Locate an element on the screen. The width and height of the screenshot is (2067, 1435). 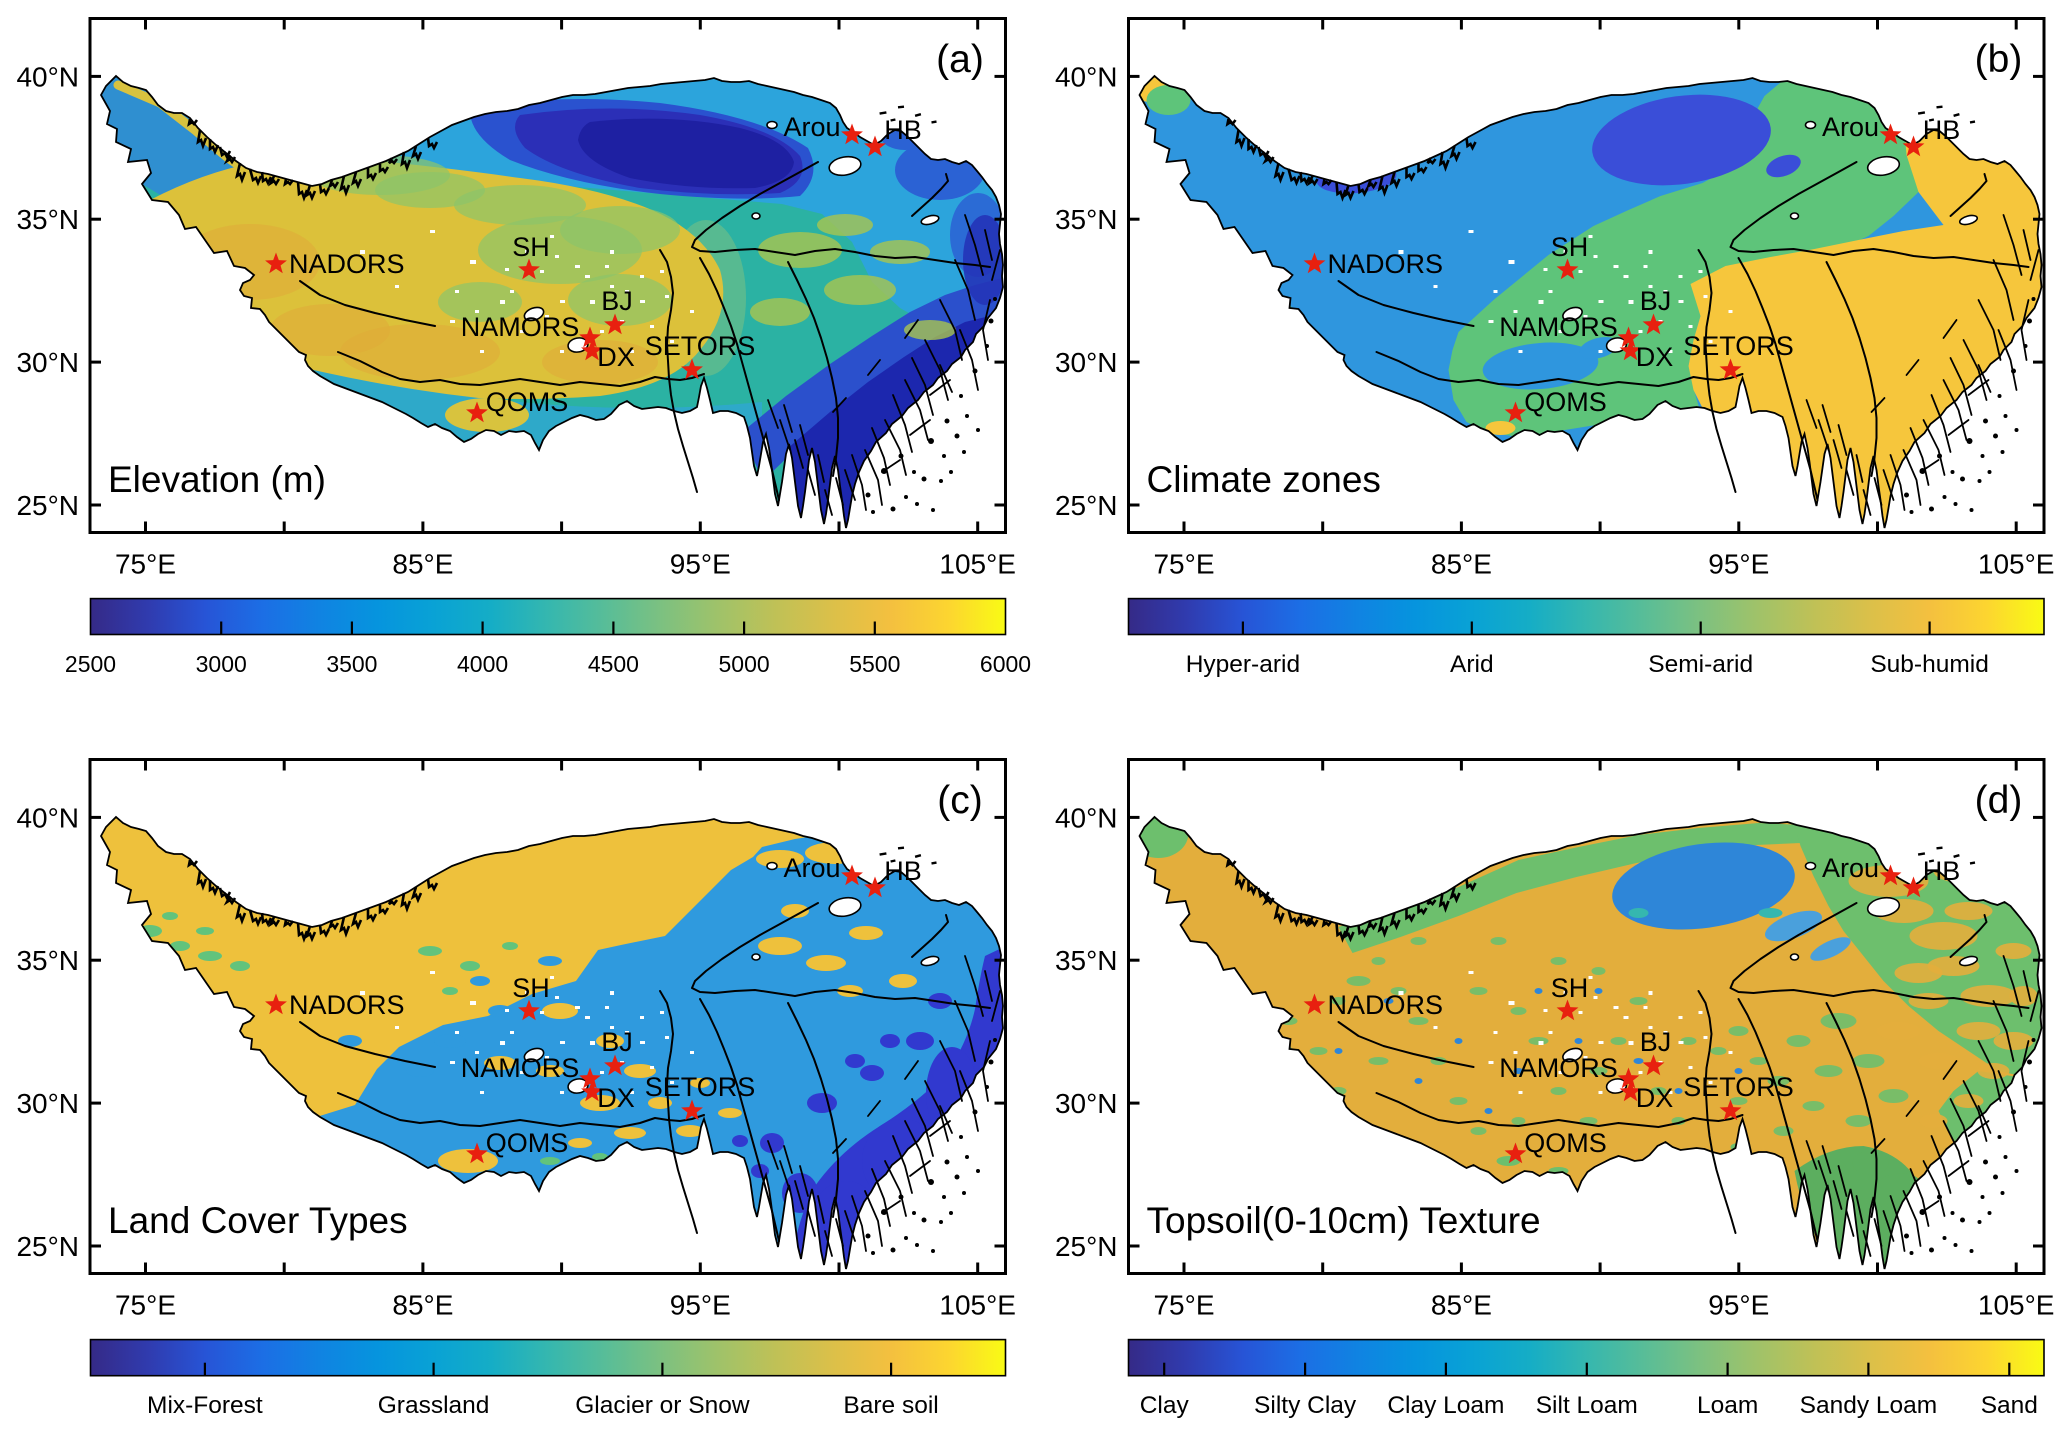
svg-text: Clay is located at coordinates (1165, 1405).